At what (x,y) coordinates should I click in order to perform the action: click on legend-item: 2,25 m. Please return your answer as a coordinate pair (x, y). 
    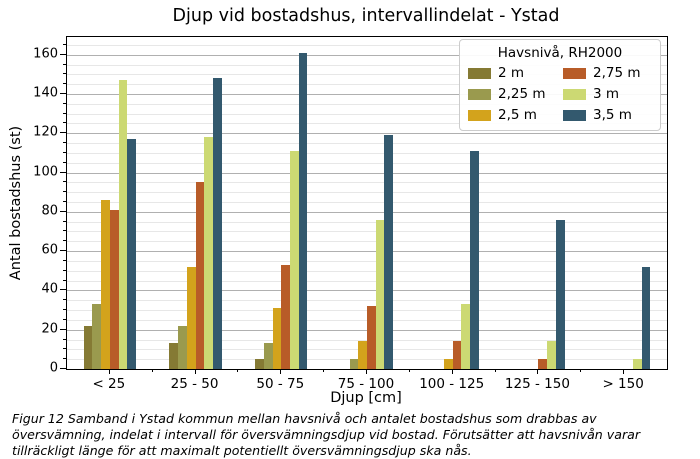
    Looking at the image, I should click on (512, 94).